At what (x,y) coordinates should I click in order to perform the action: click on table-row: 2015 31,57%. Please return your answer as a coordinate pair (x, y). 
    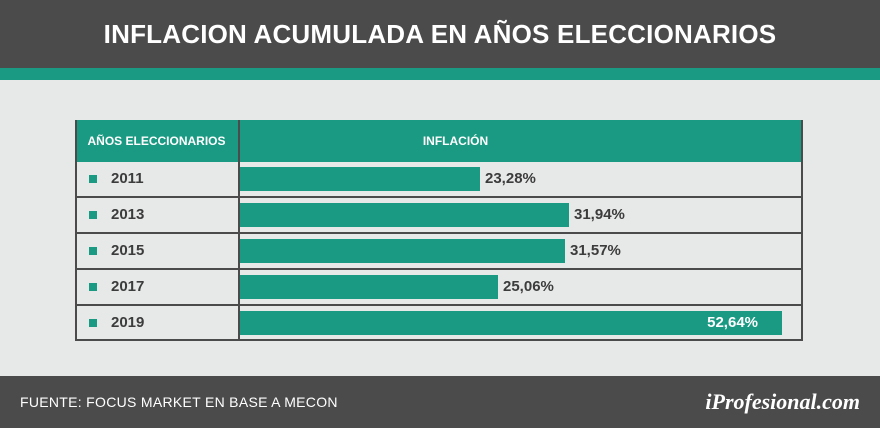
    Looking at the image, I should click on (439, 251).